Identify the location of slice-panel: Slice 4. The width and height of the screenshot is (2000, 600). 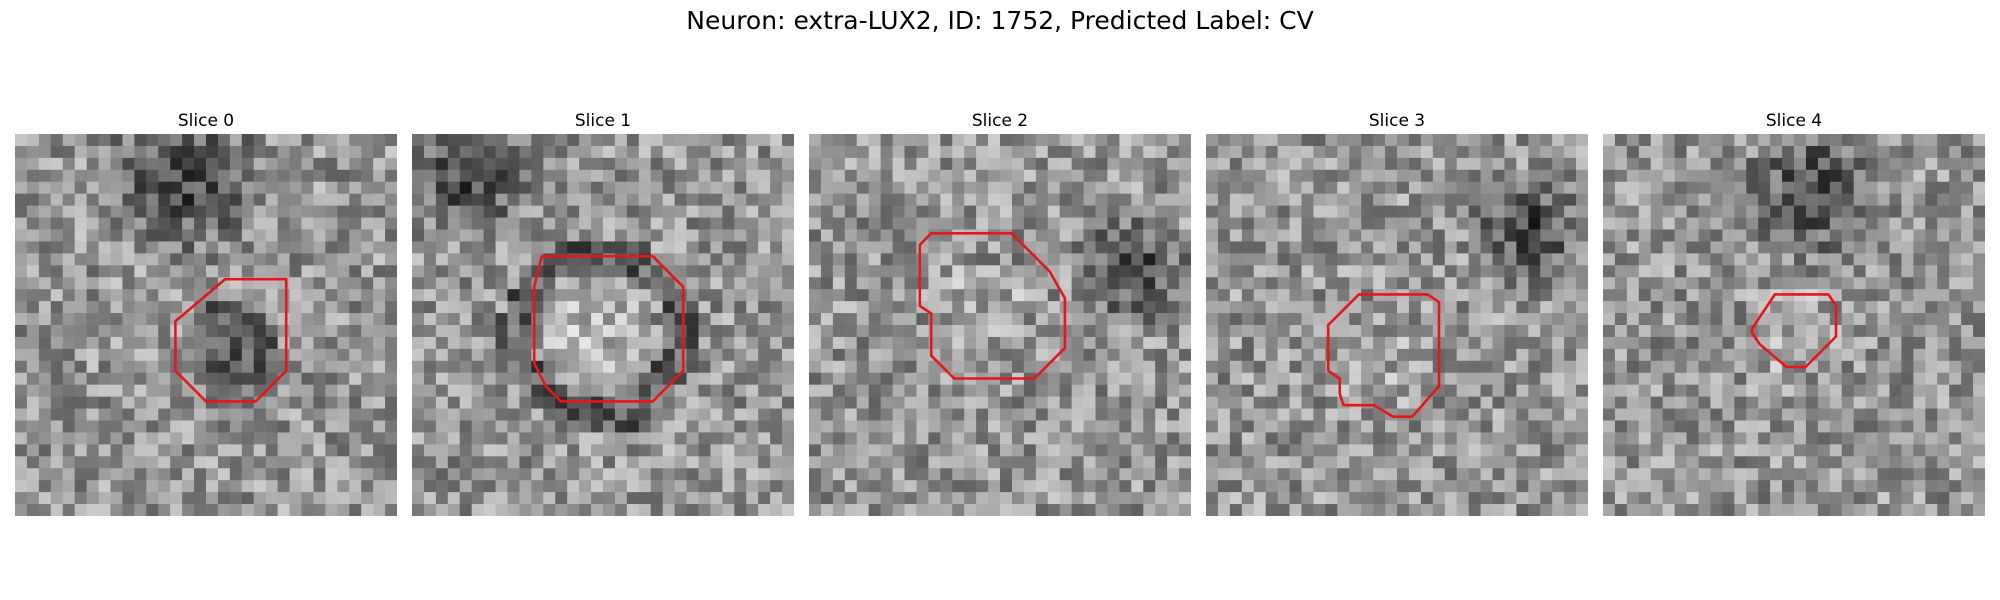
(1794, 313).